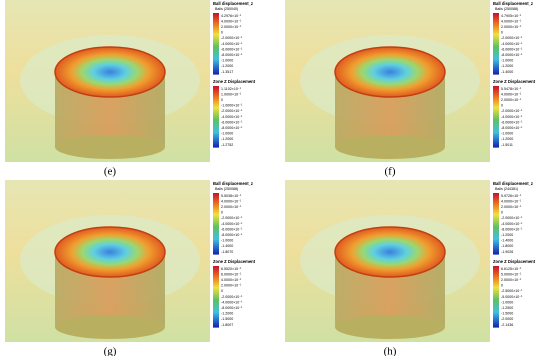 The height and width of the screenshot is (356, 550). What do you see at coordinates (511, 196) in the screenshot?
I see `legend-value: 5.9726×10⁻¹` at bounding box center [511, 196].